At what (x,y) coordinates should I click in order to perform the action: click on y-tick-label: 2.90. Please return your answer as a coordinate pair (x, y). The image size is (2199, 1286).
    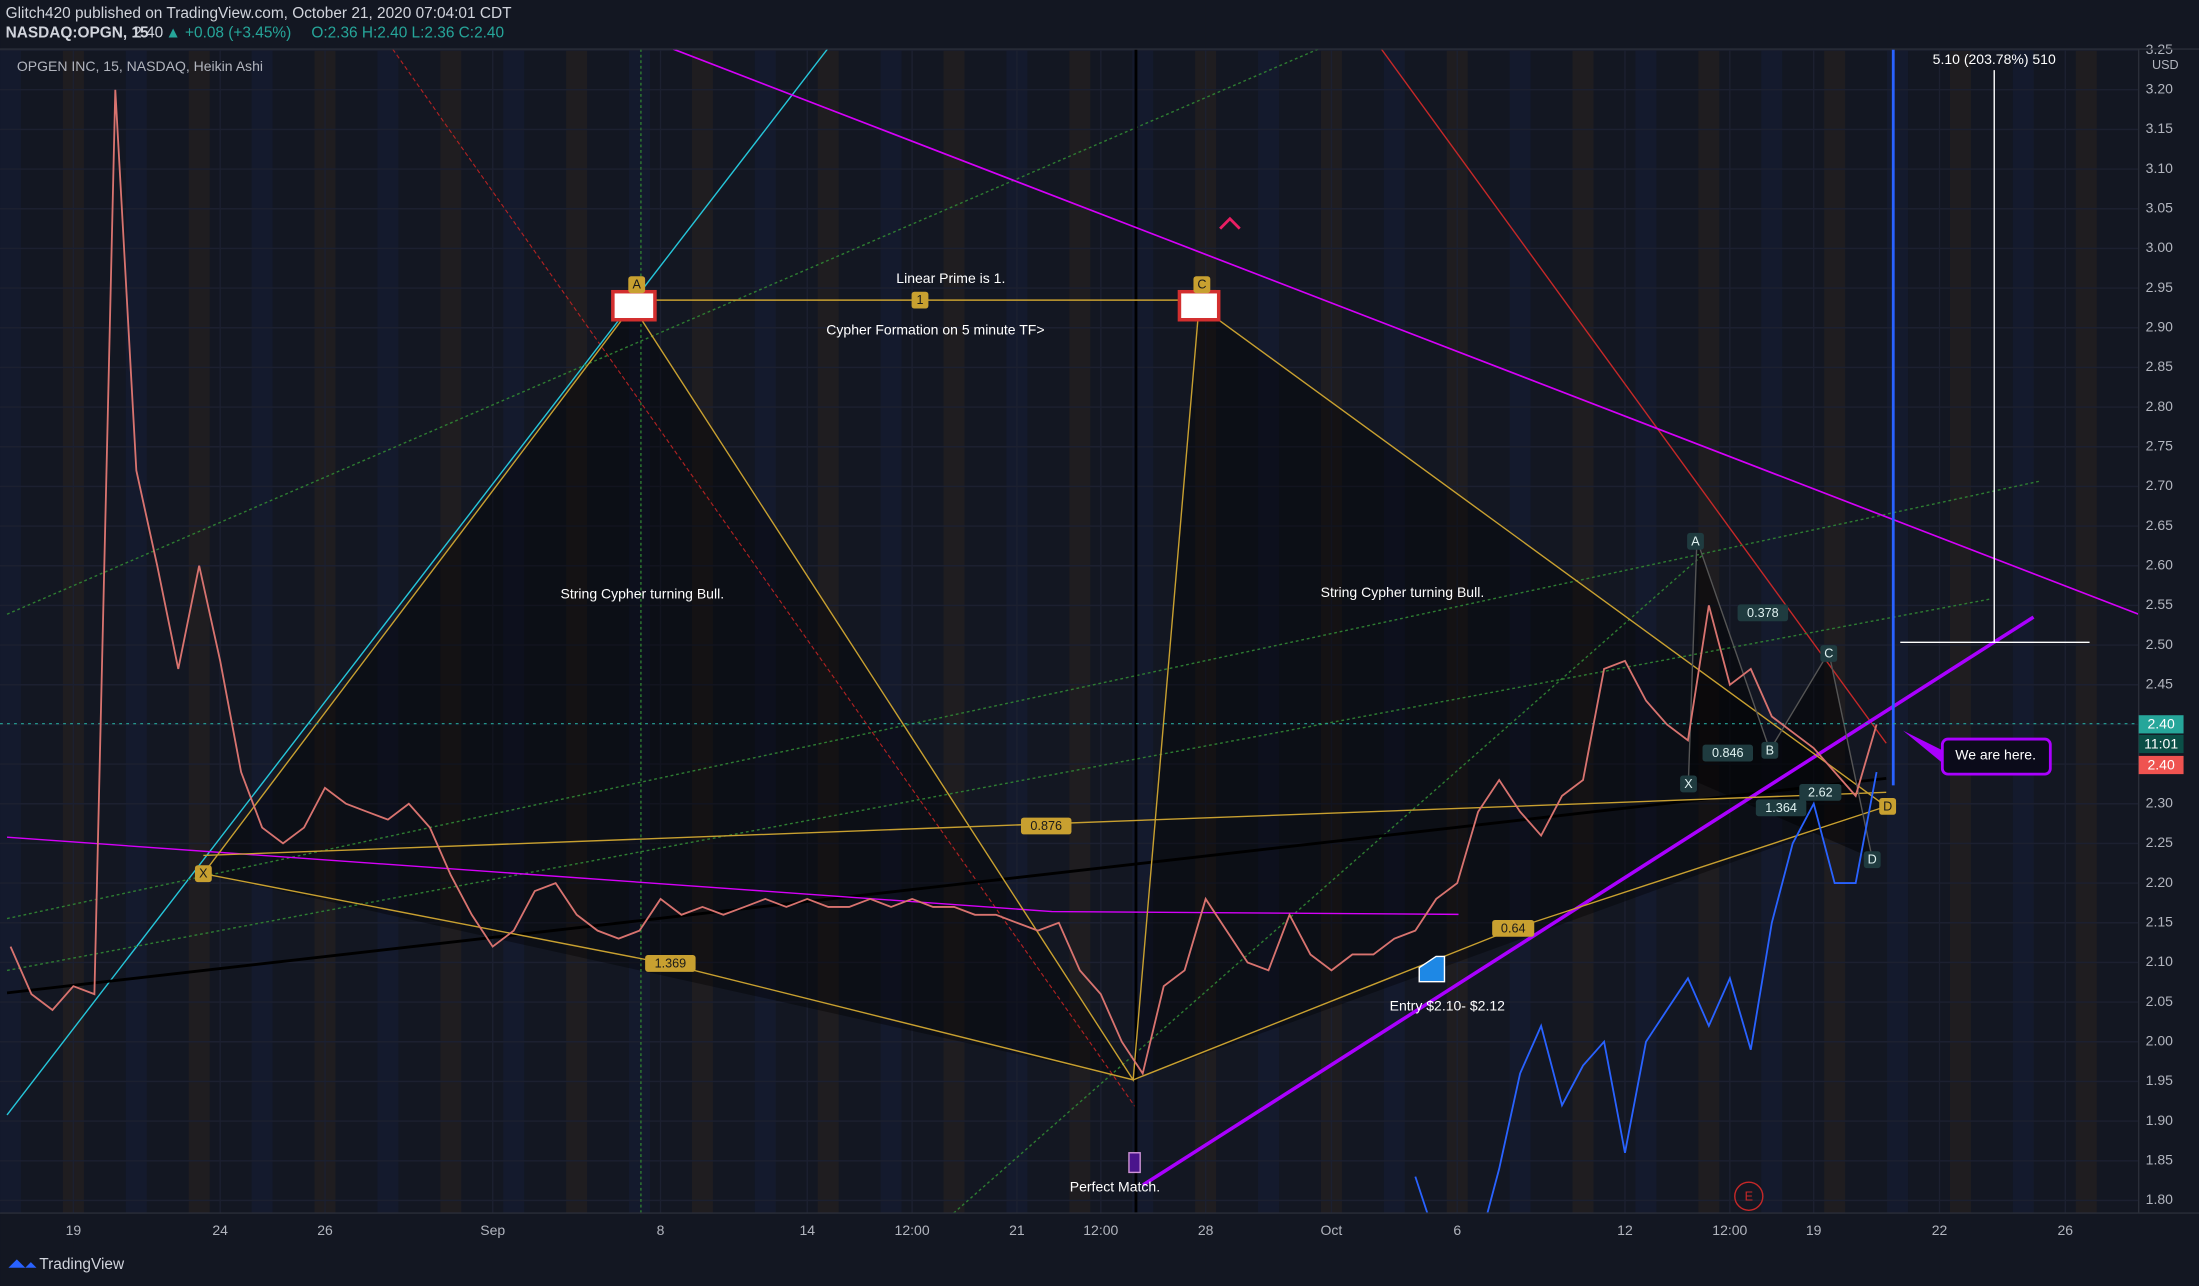
    Looking at the image, I should click on (2159, 326).